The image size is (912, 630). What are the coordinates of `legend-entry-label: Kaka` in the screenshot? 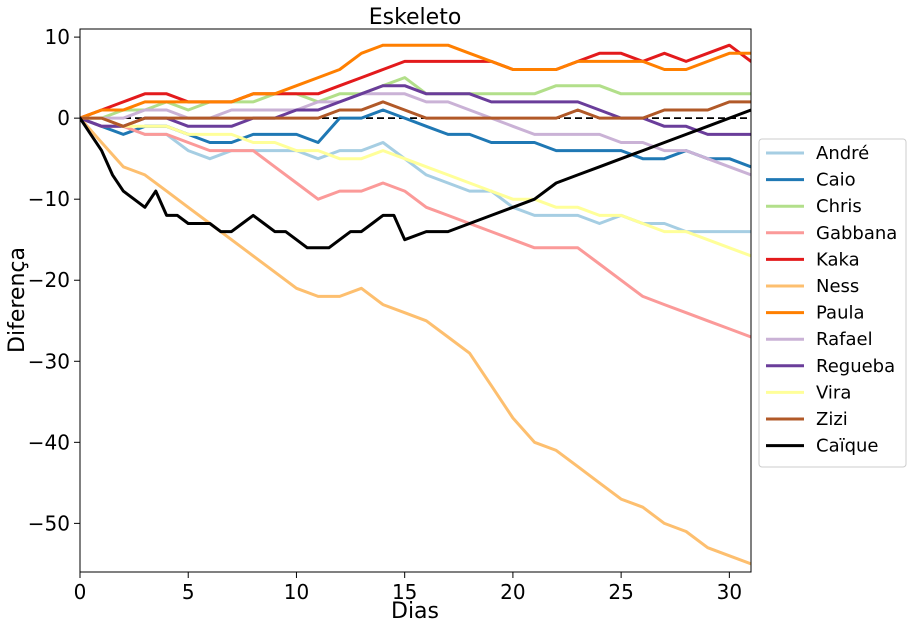 It's located at (838, 259).